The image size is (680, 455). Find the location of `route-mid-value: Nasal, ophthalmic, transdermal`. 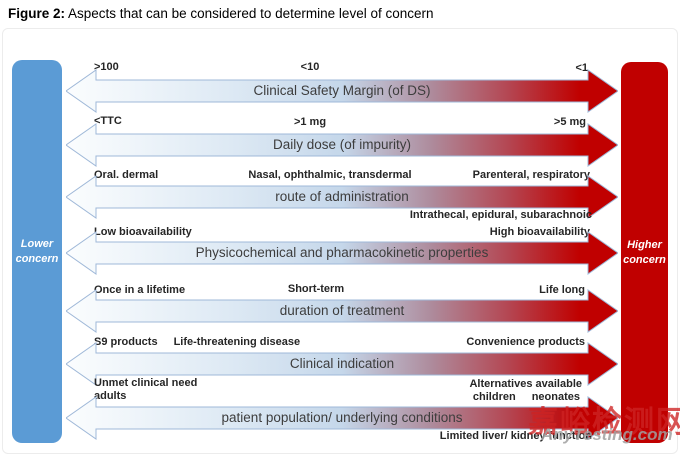

route-mid-value: Nasal, ophthalmic, transdermal is located at coordinates (330, 175).